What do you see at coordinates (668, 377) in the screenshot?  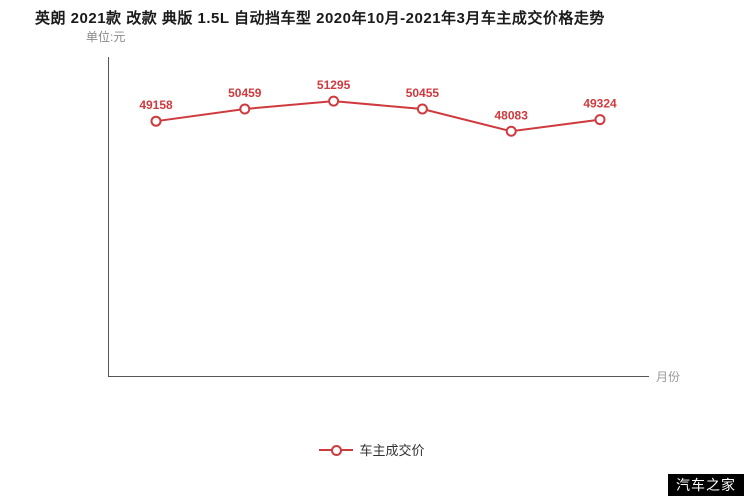 I see `x-axis-label: 月份` at bounding box center [668, 377].